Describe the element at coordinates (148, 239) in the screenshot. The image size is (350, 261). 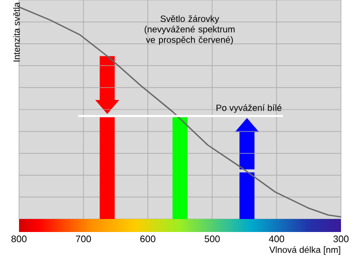
I see `x-tick-label: 600` at that location.